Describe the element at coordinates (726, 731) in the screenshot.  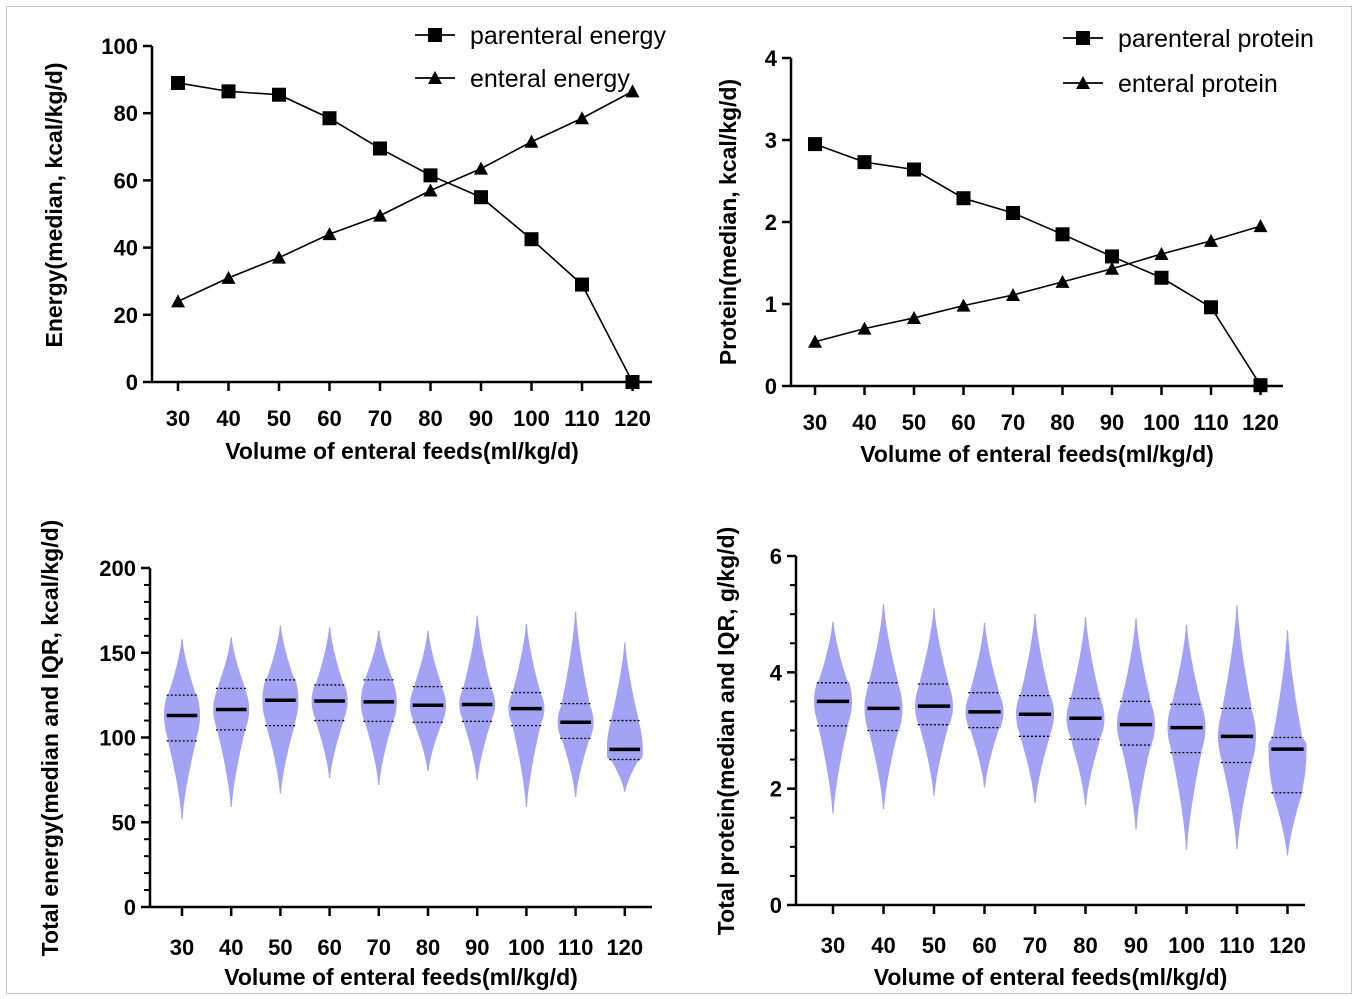
I see `y-axis-title: Total protein(median and IQR, g/kg/d)` at that location.